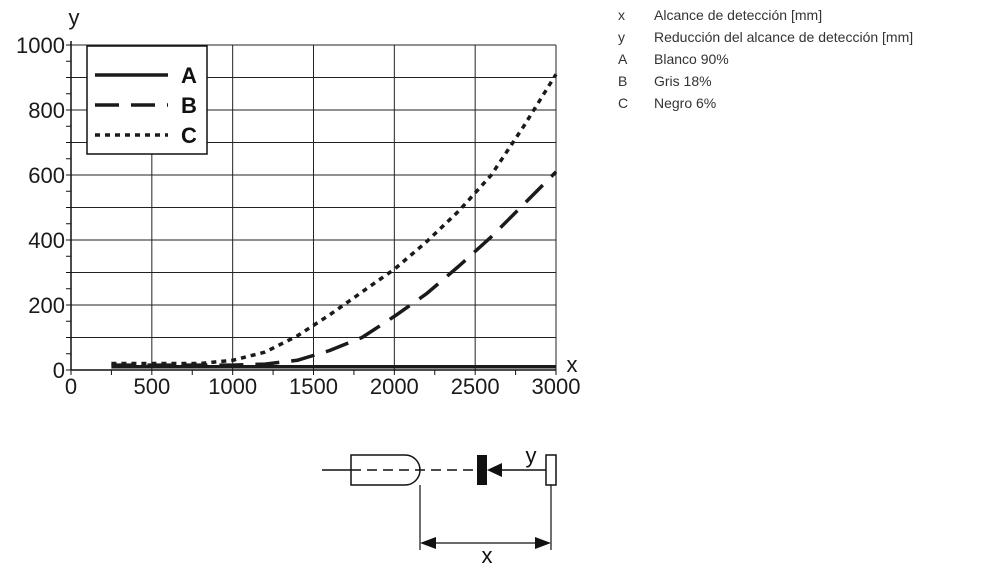  Describe the element at coordinates (475, 386) in the screenshot. I see `x-tick-label: 2500` at that location.